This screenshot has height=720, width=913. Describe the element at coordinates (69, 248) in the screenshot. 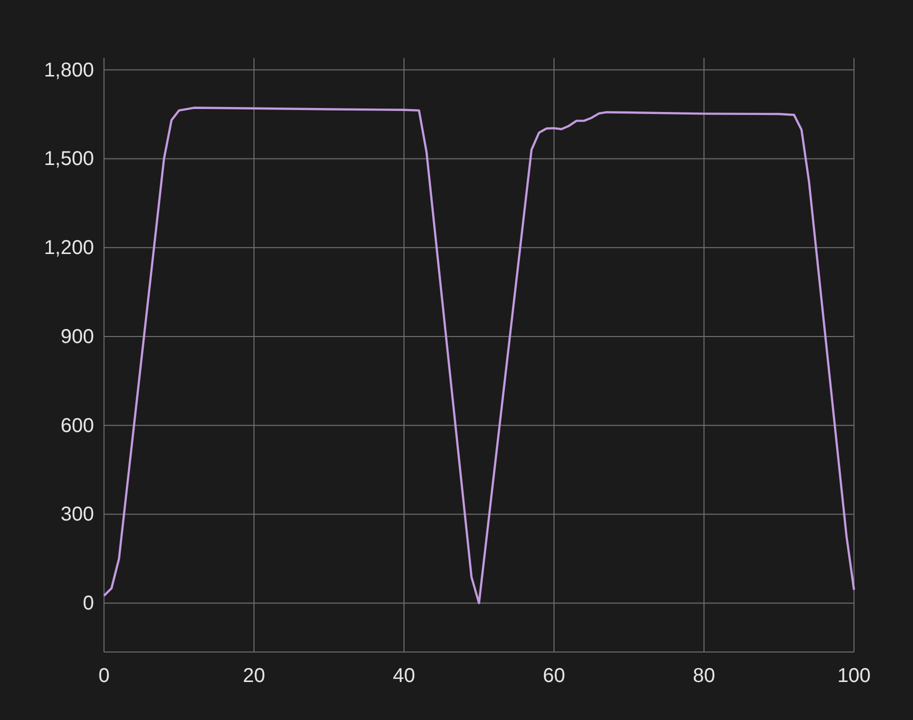

I see `y-tick-label: 1,200` at that location.